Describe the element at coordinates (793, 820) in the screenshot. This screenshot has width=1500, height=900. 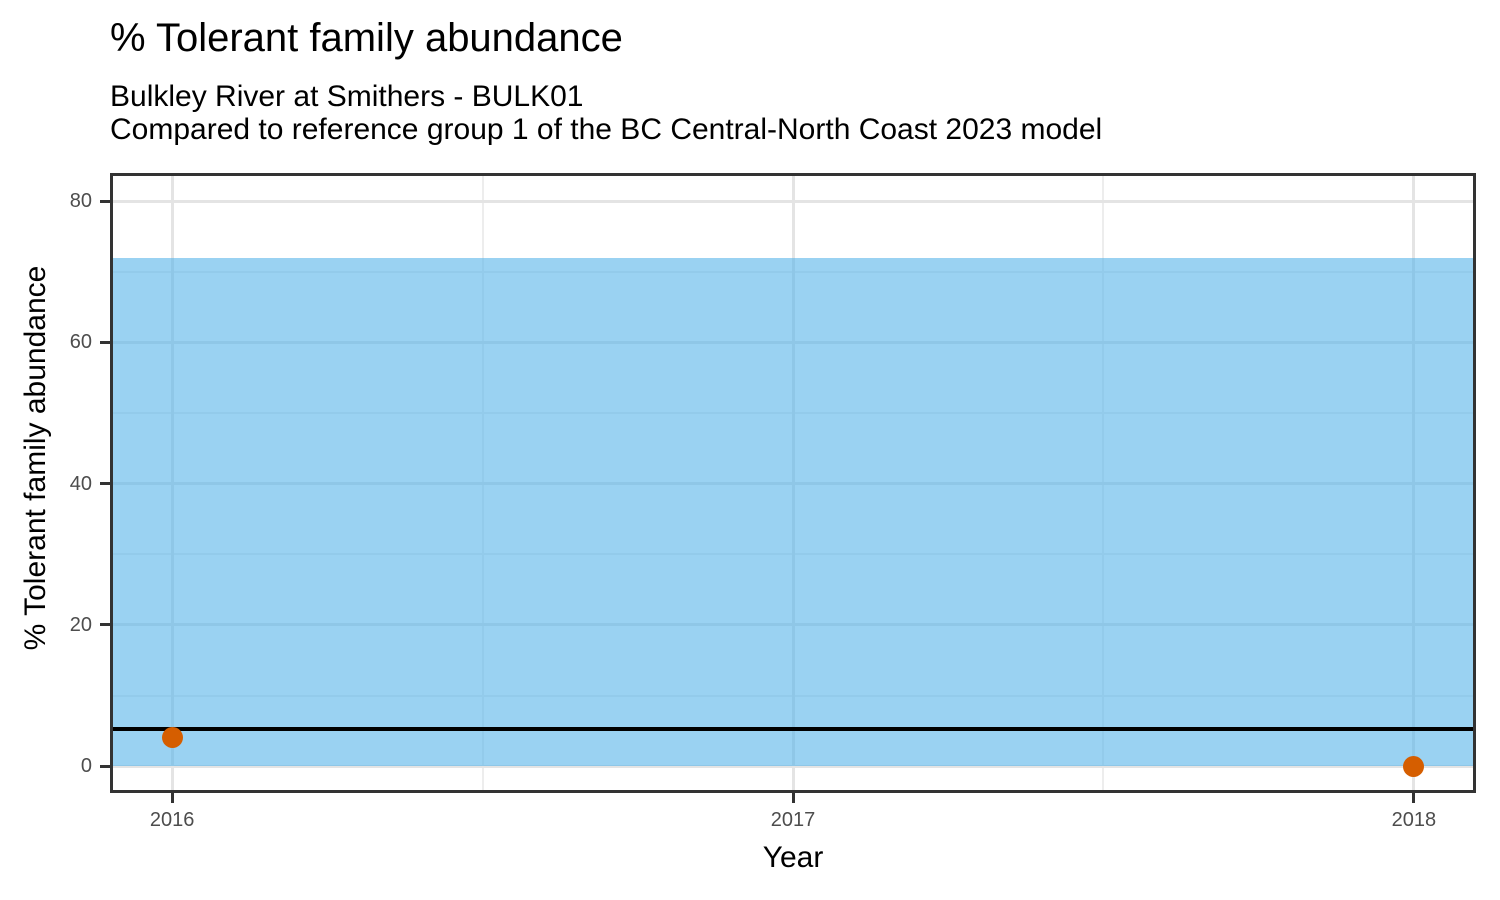
I see `x-axis-tick-label: 2017` at that location.